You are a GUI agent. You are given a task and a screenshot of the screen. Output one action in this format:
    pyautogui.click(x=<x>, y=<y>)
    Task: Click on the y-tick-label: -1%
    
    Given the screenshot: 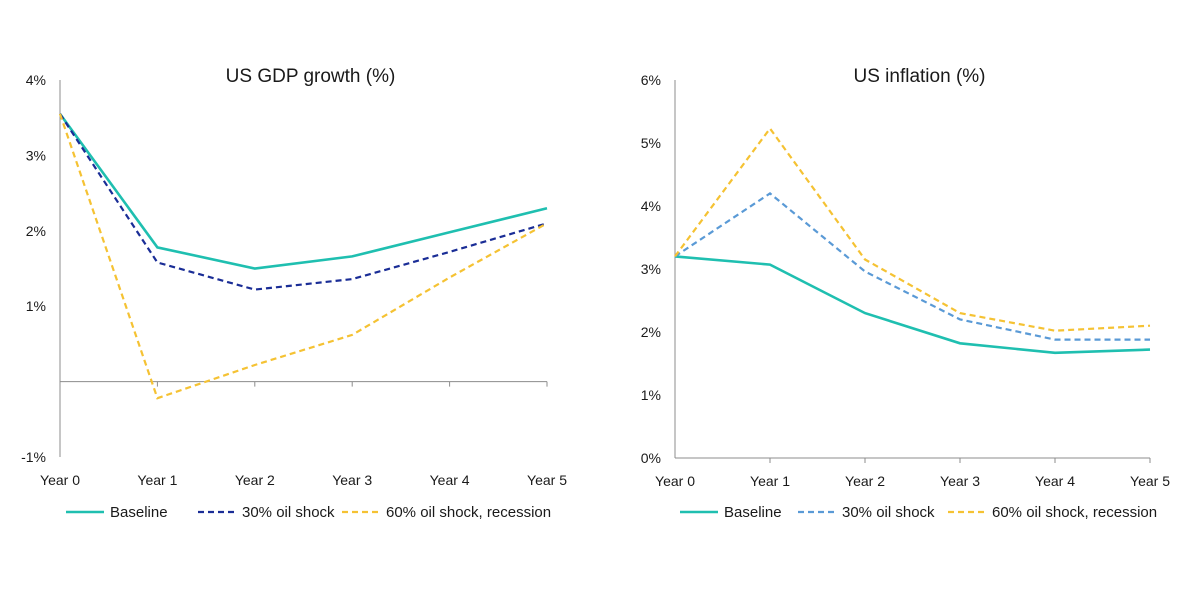 What is the action you would take?
    pyautogui.click(x=33, y=457)
    